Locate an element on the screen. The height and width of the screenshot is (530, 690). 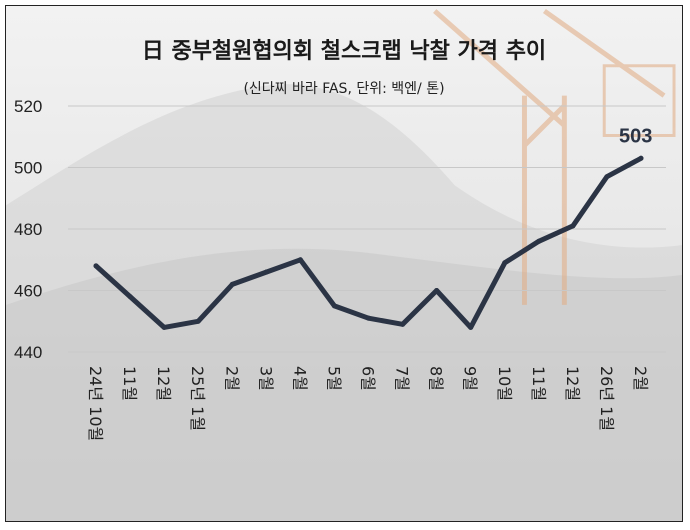
y-tick-label: 520 is located at coordinates (28, 106).